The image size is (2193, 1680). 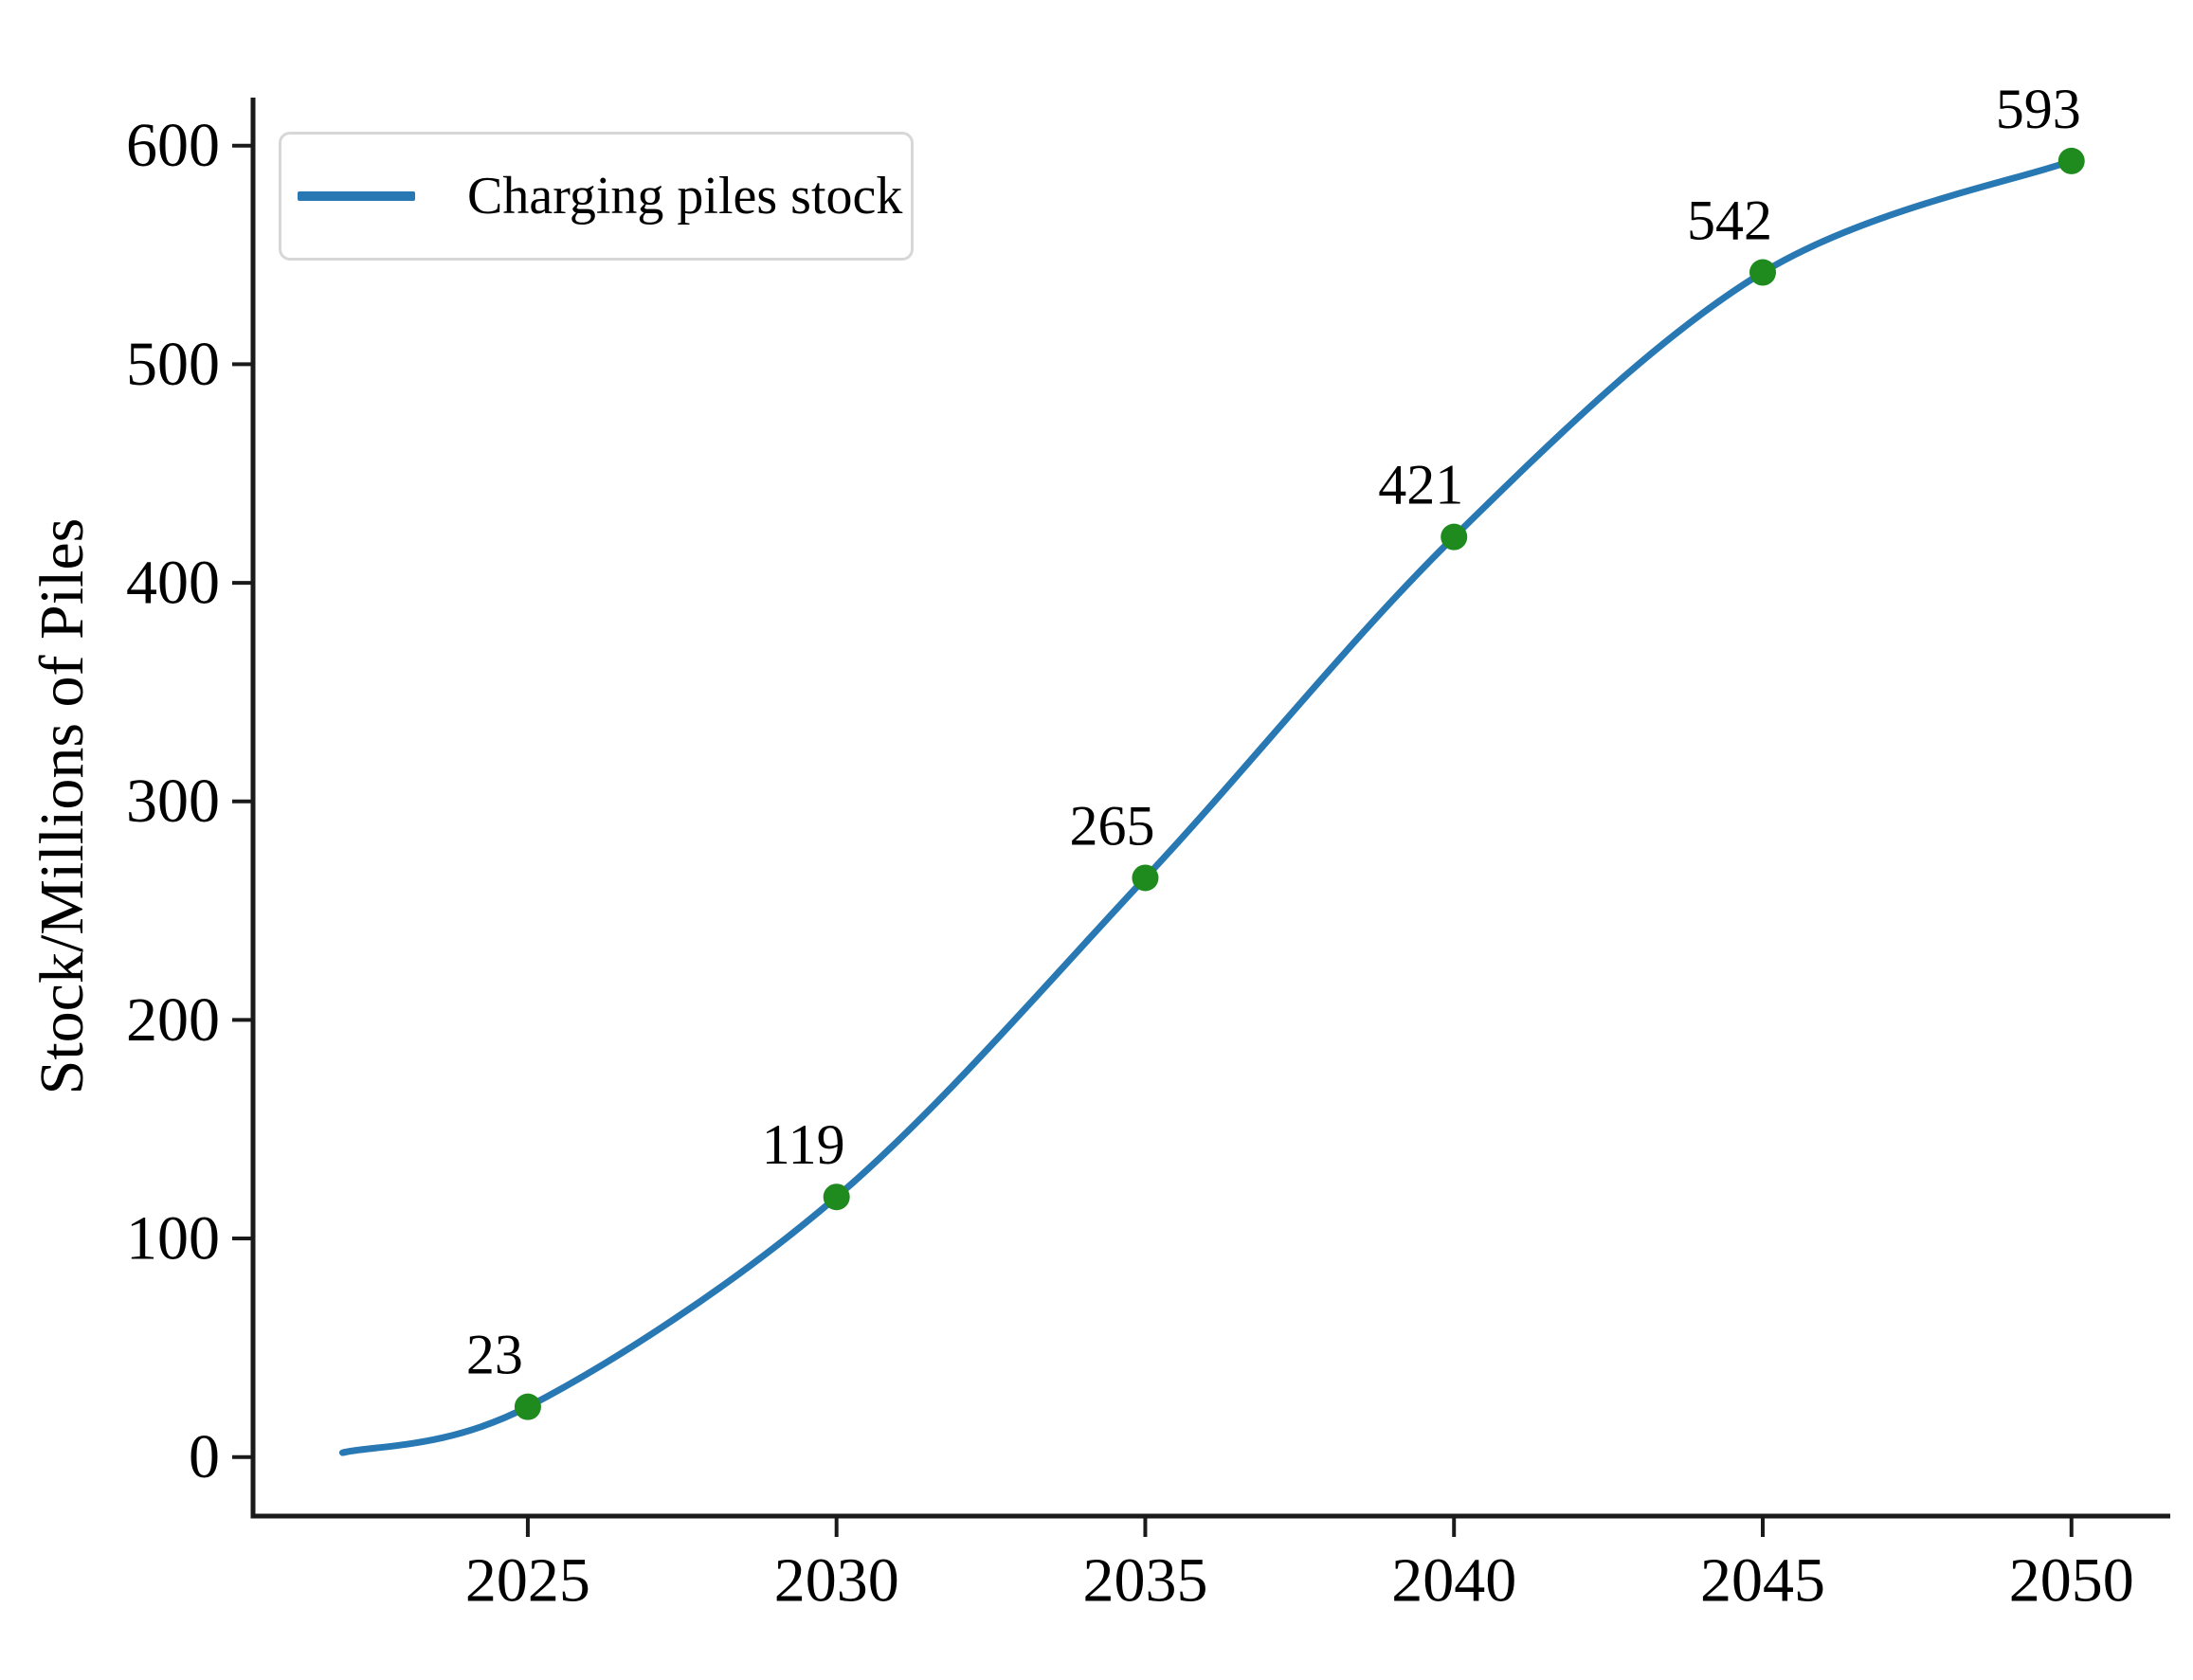 I want to click on y-tick-label: 0, so click(x=204, y=1456).